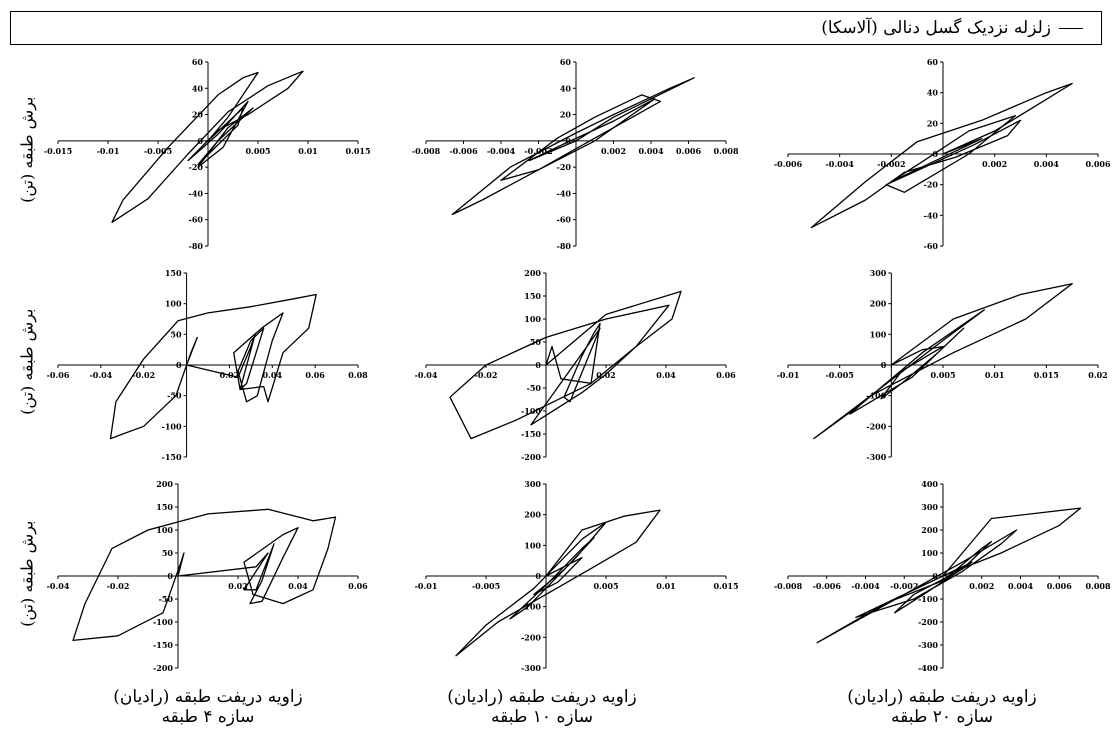 The image size is (1112, 731). I want to click on x-axis-label-col-1: زاویه دریفت طبقه (رادیان) سازه ۴ طبقه, so click(208, 707).